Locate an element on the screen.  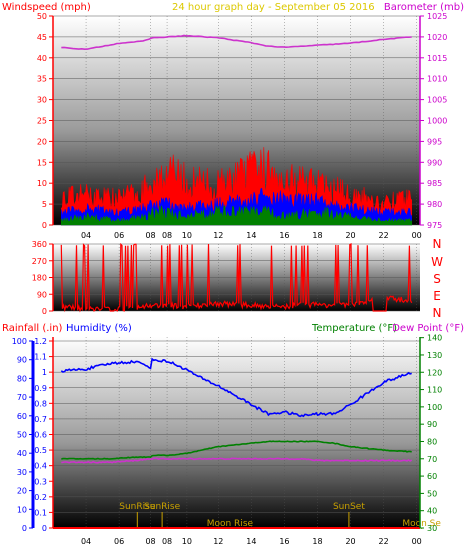
windspeed-axis-title: Windspeed (mph) is located at coordinates (46, 7).